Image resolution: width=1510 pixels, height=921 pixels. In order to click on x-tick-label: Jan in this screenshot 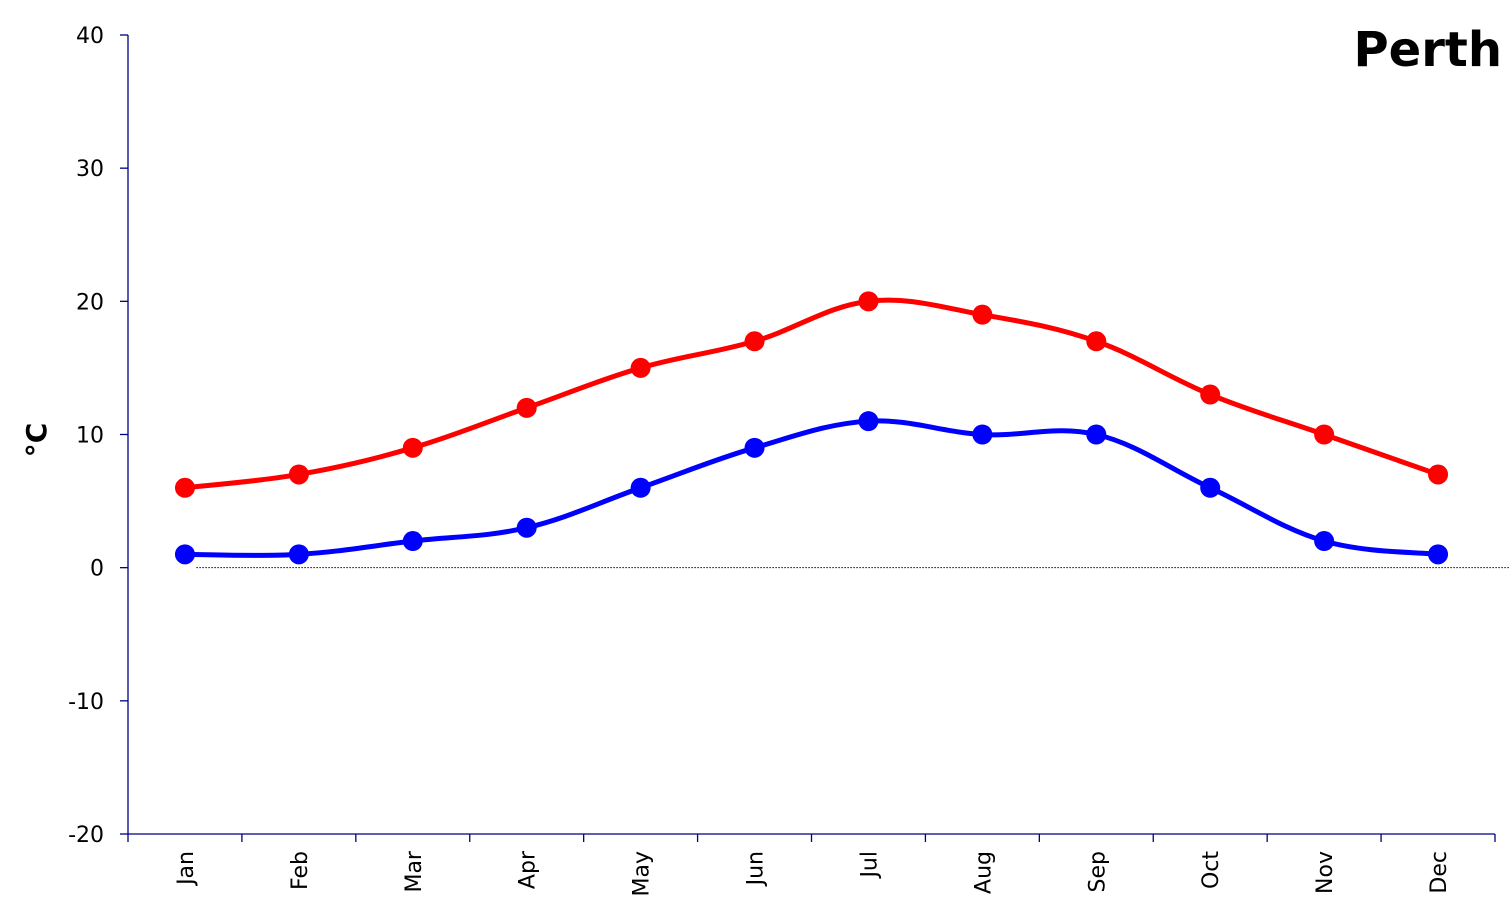, I will do `click(186, 869)`.